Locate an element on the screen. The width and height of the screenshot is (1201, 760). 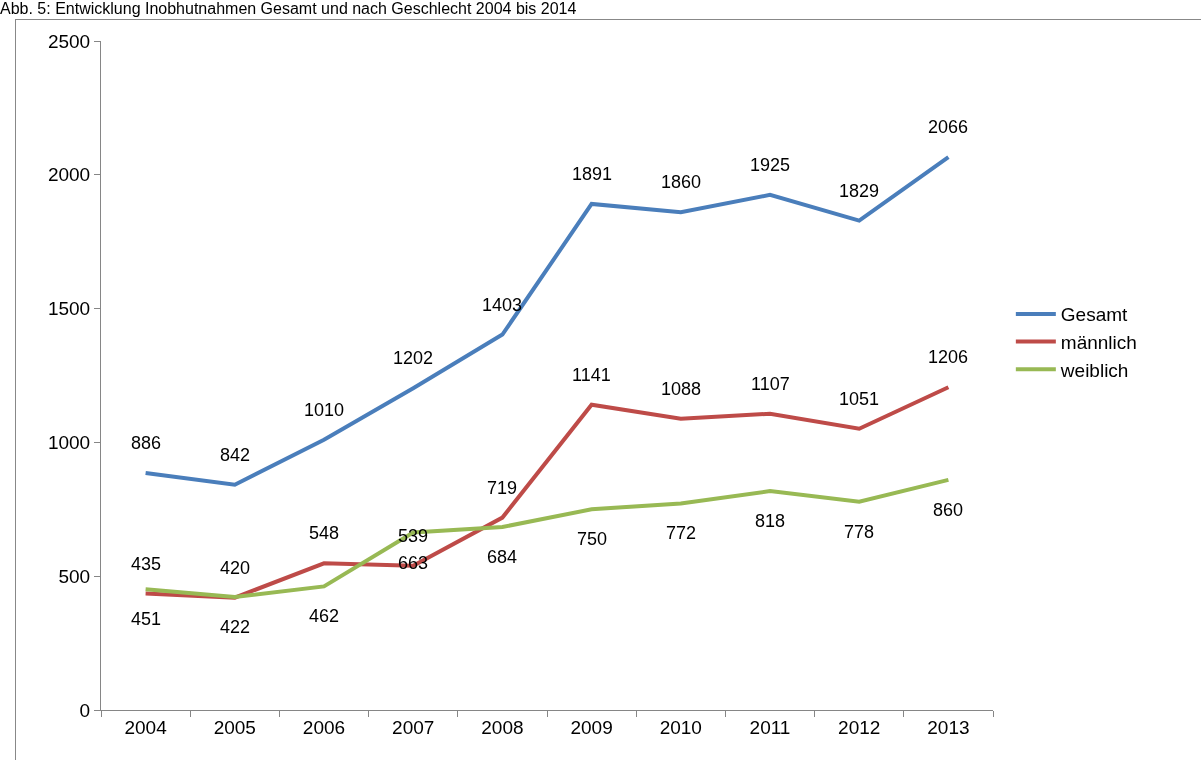
data-label: 451 is located at coordinates (146, 619).